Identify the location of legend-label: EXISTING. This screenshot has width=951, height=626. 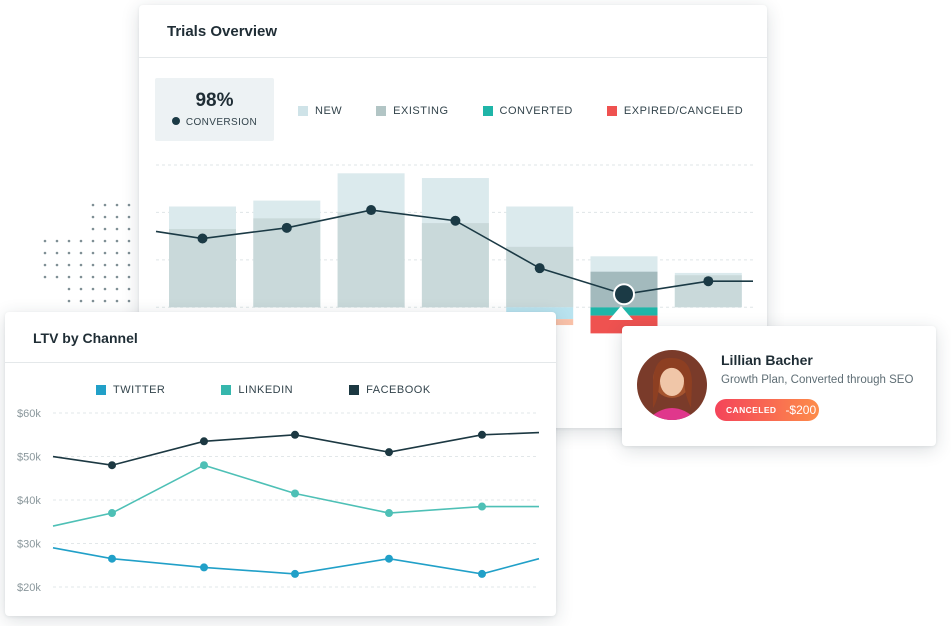
(421, 111).